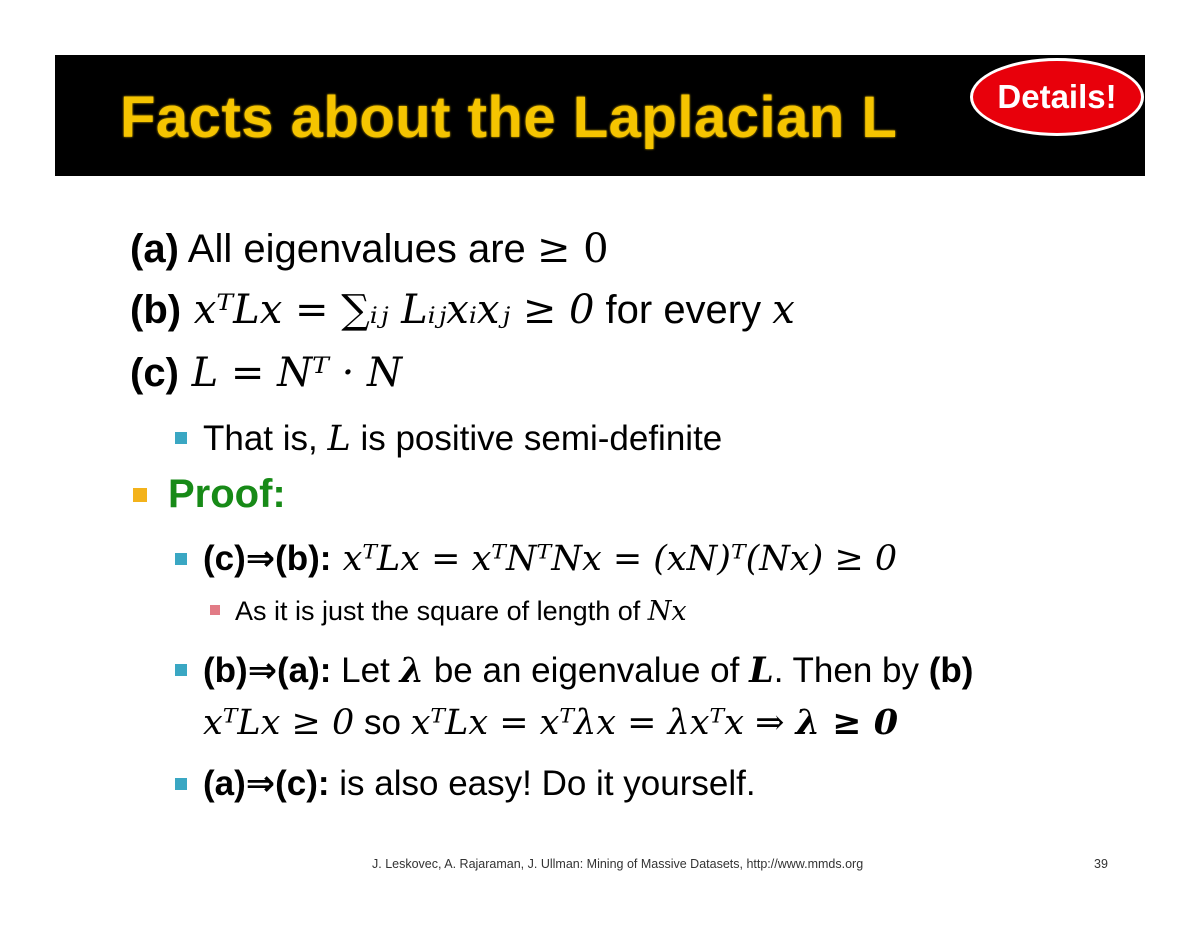 Image resolution: width=1200 pixels, height=927 pixels. I want to click on title-banner, so click(600, 115).